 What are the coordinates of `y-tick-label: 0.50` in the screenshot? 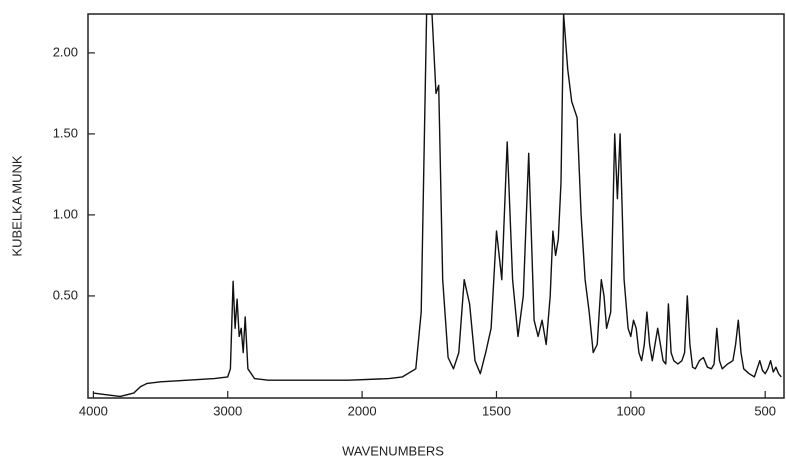 It's located at (65, 294).